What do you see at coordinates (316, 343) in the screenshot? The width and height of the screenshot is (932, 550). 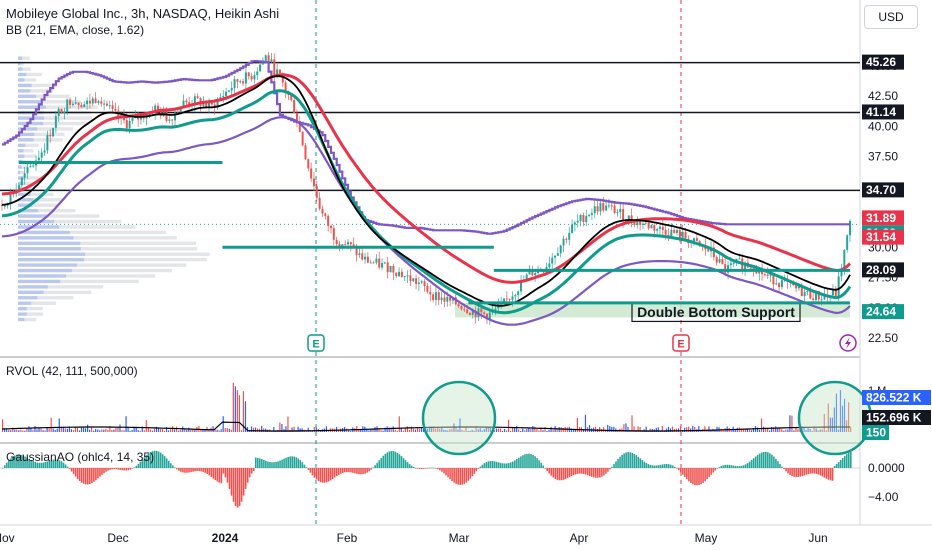 I see `event-marker-earnings-1: E` at bounding box center [316, 343].